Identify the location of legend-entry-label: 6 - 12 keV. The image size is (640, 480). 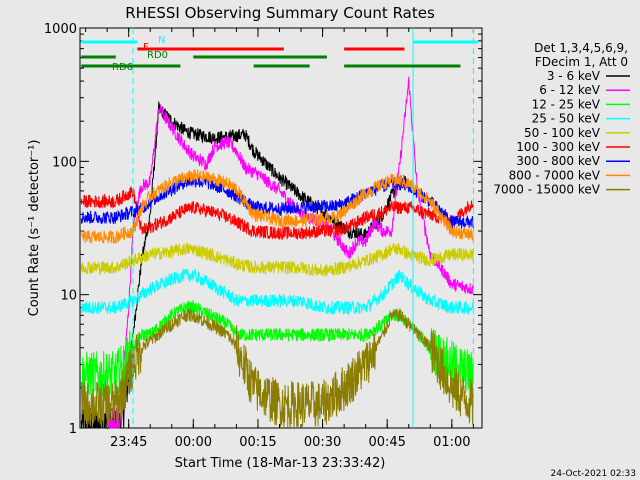
(570, 90).